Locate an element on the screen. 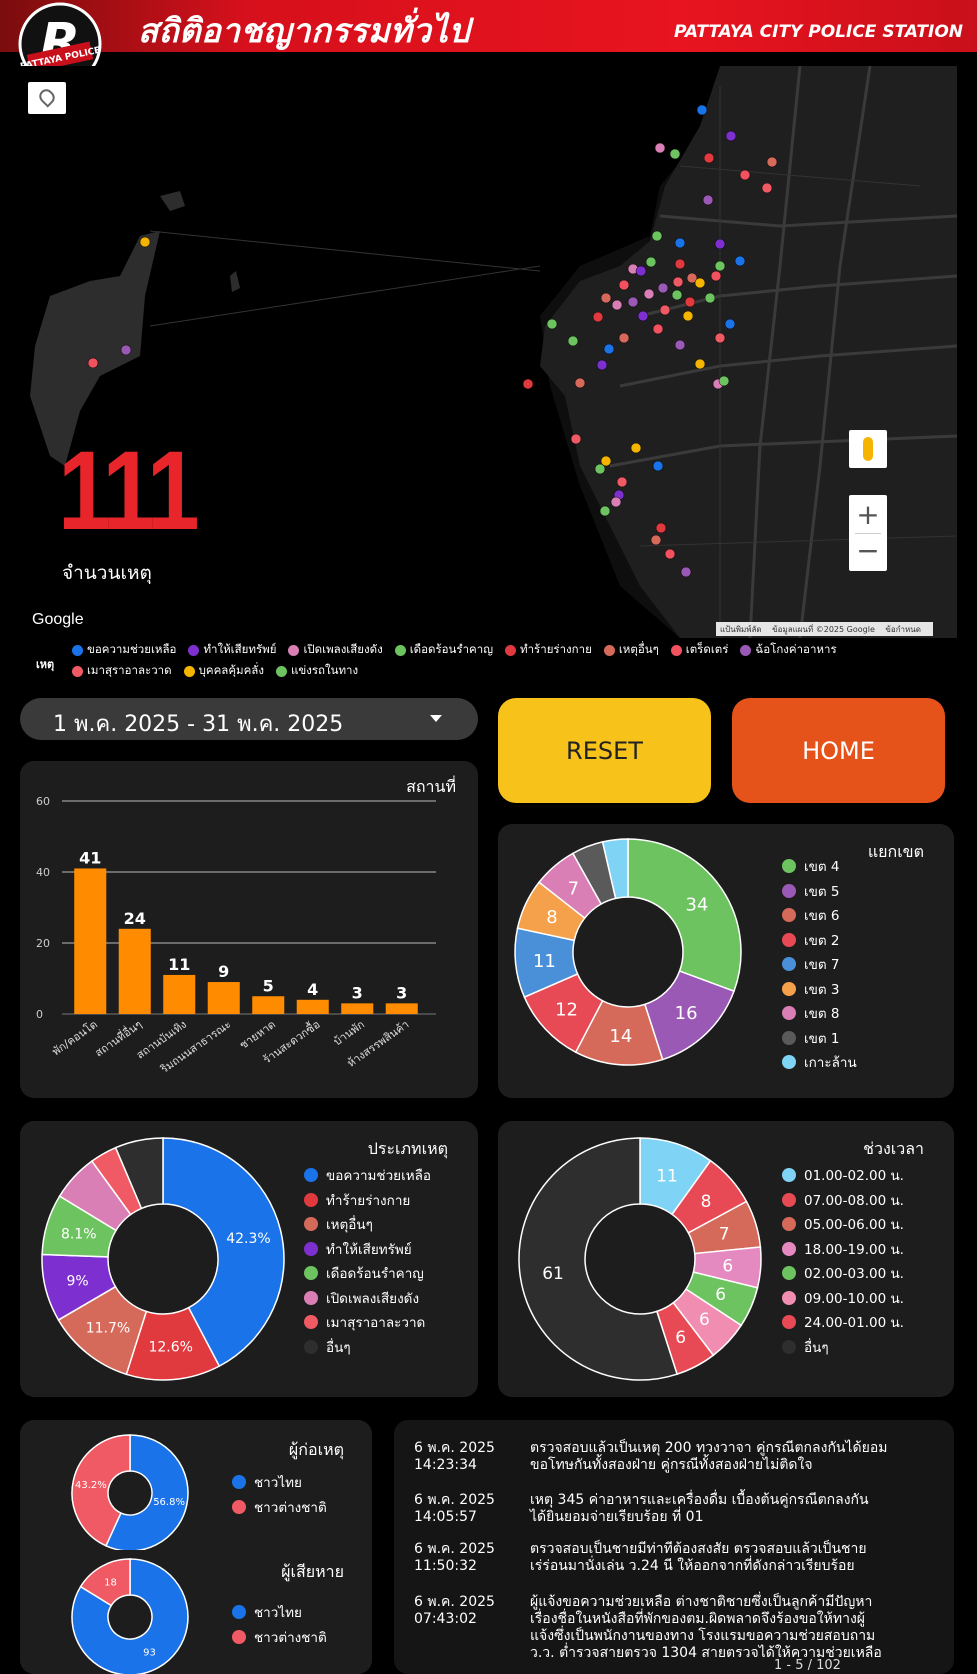 This screenshot has width=977, height=1674. legend-item: บุคคลคุ้มคลั่ง is located at coordinates (223, 671).